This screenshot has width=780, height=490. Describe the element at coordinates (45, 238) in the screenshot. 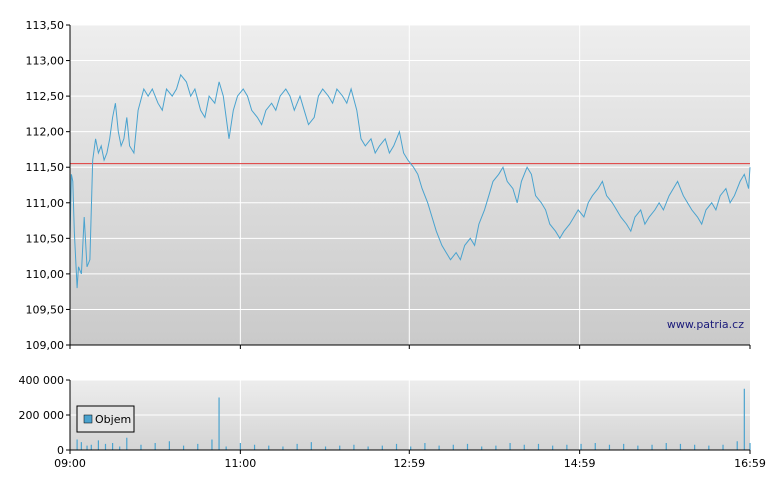

I see `price-y-tick-label: 110,50` at that location.